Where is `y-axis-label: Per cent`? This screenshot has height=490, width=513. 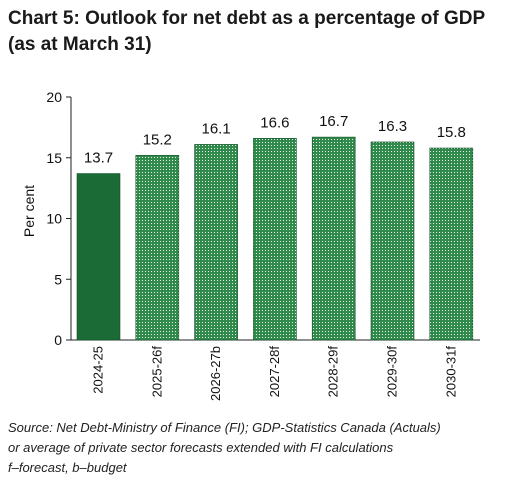 y-axis-label: Per cent is located at coordinates (29, 211).